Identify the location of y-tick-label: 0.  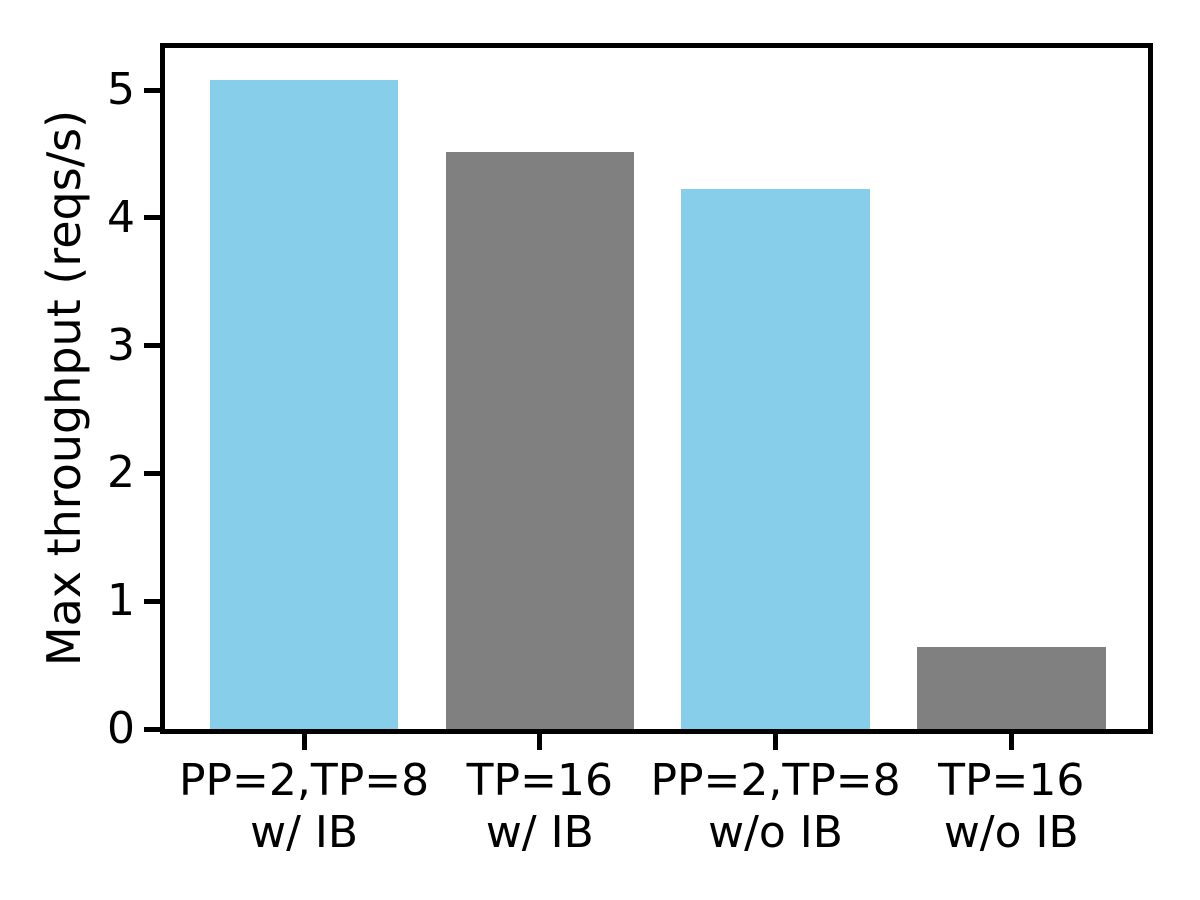
(121, 728).